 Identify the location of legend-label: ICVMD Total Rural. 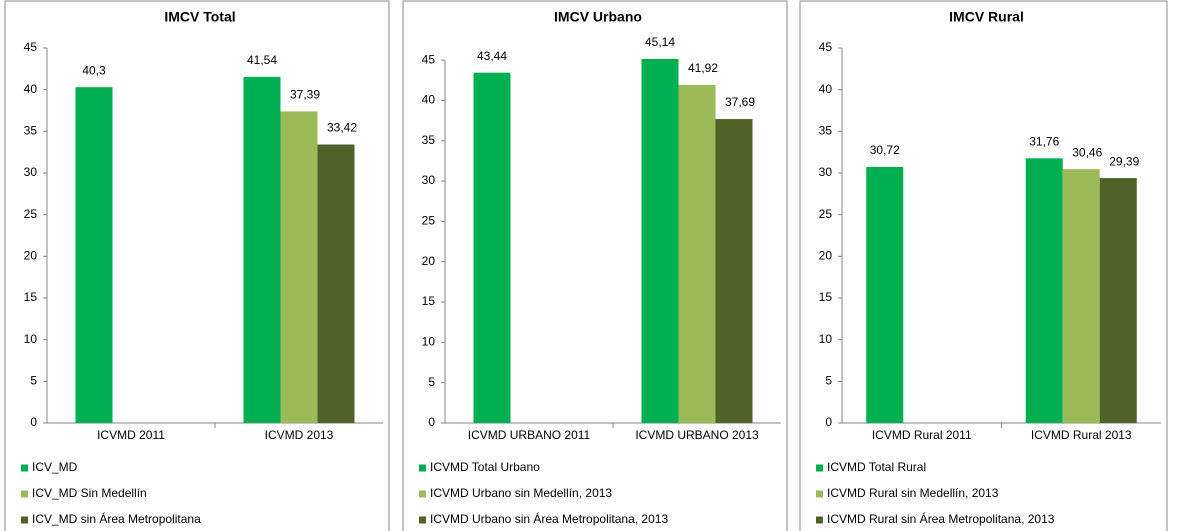
(876, 467).